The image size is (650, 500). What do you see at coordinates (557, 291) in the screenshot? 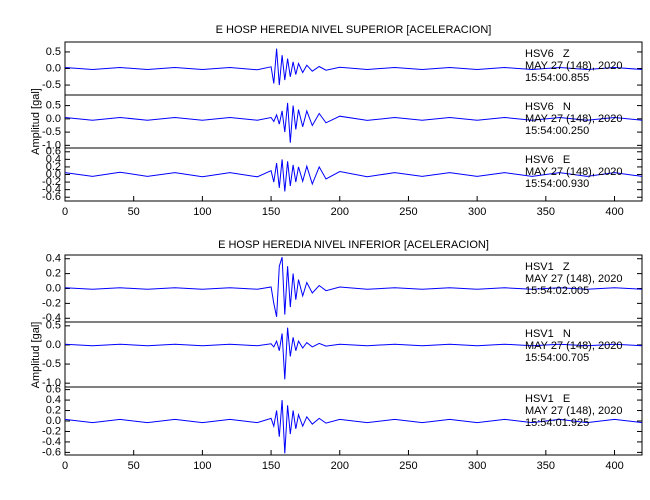
I see `trace-time: 15:54:02.005` at bounding box center [557, 291].